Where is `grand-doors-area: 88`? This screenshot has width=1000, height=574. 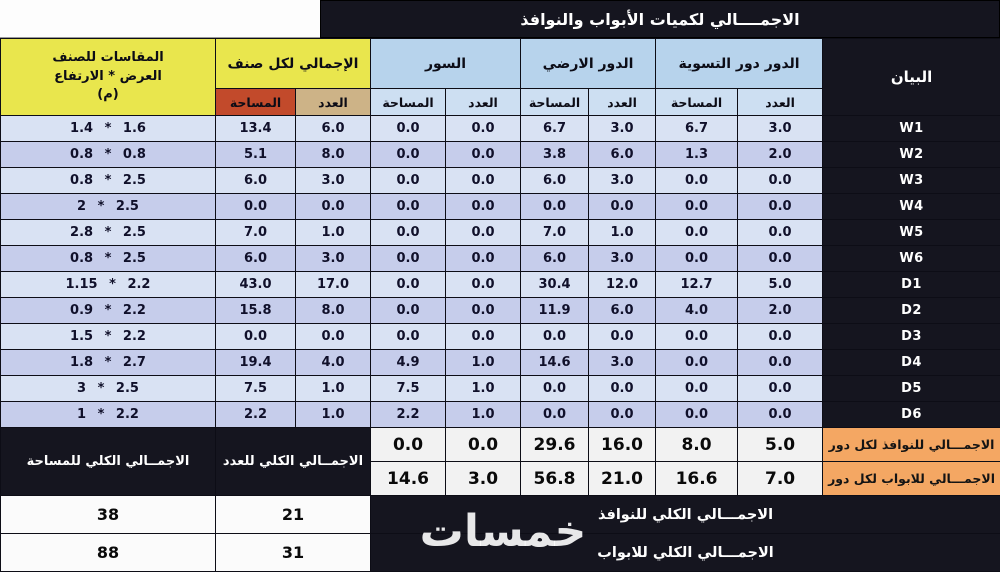
grand-doors-area: 88 is located at coordinates (108, 552).